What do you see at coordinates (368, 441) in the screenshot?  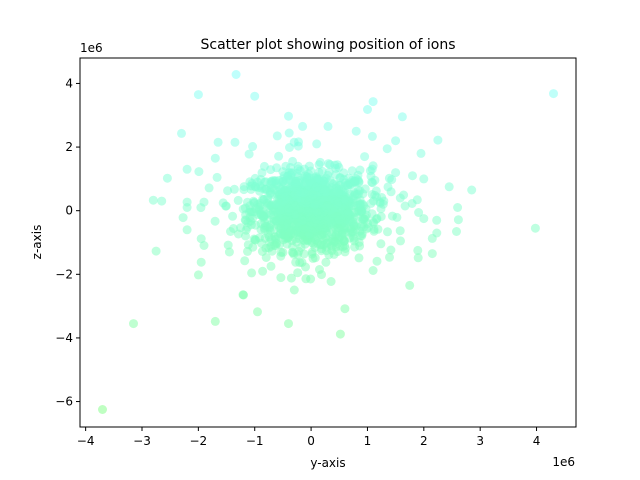 I see `x-tick-label: 1` at bounding box center [368, 441].